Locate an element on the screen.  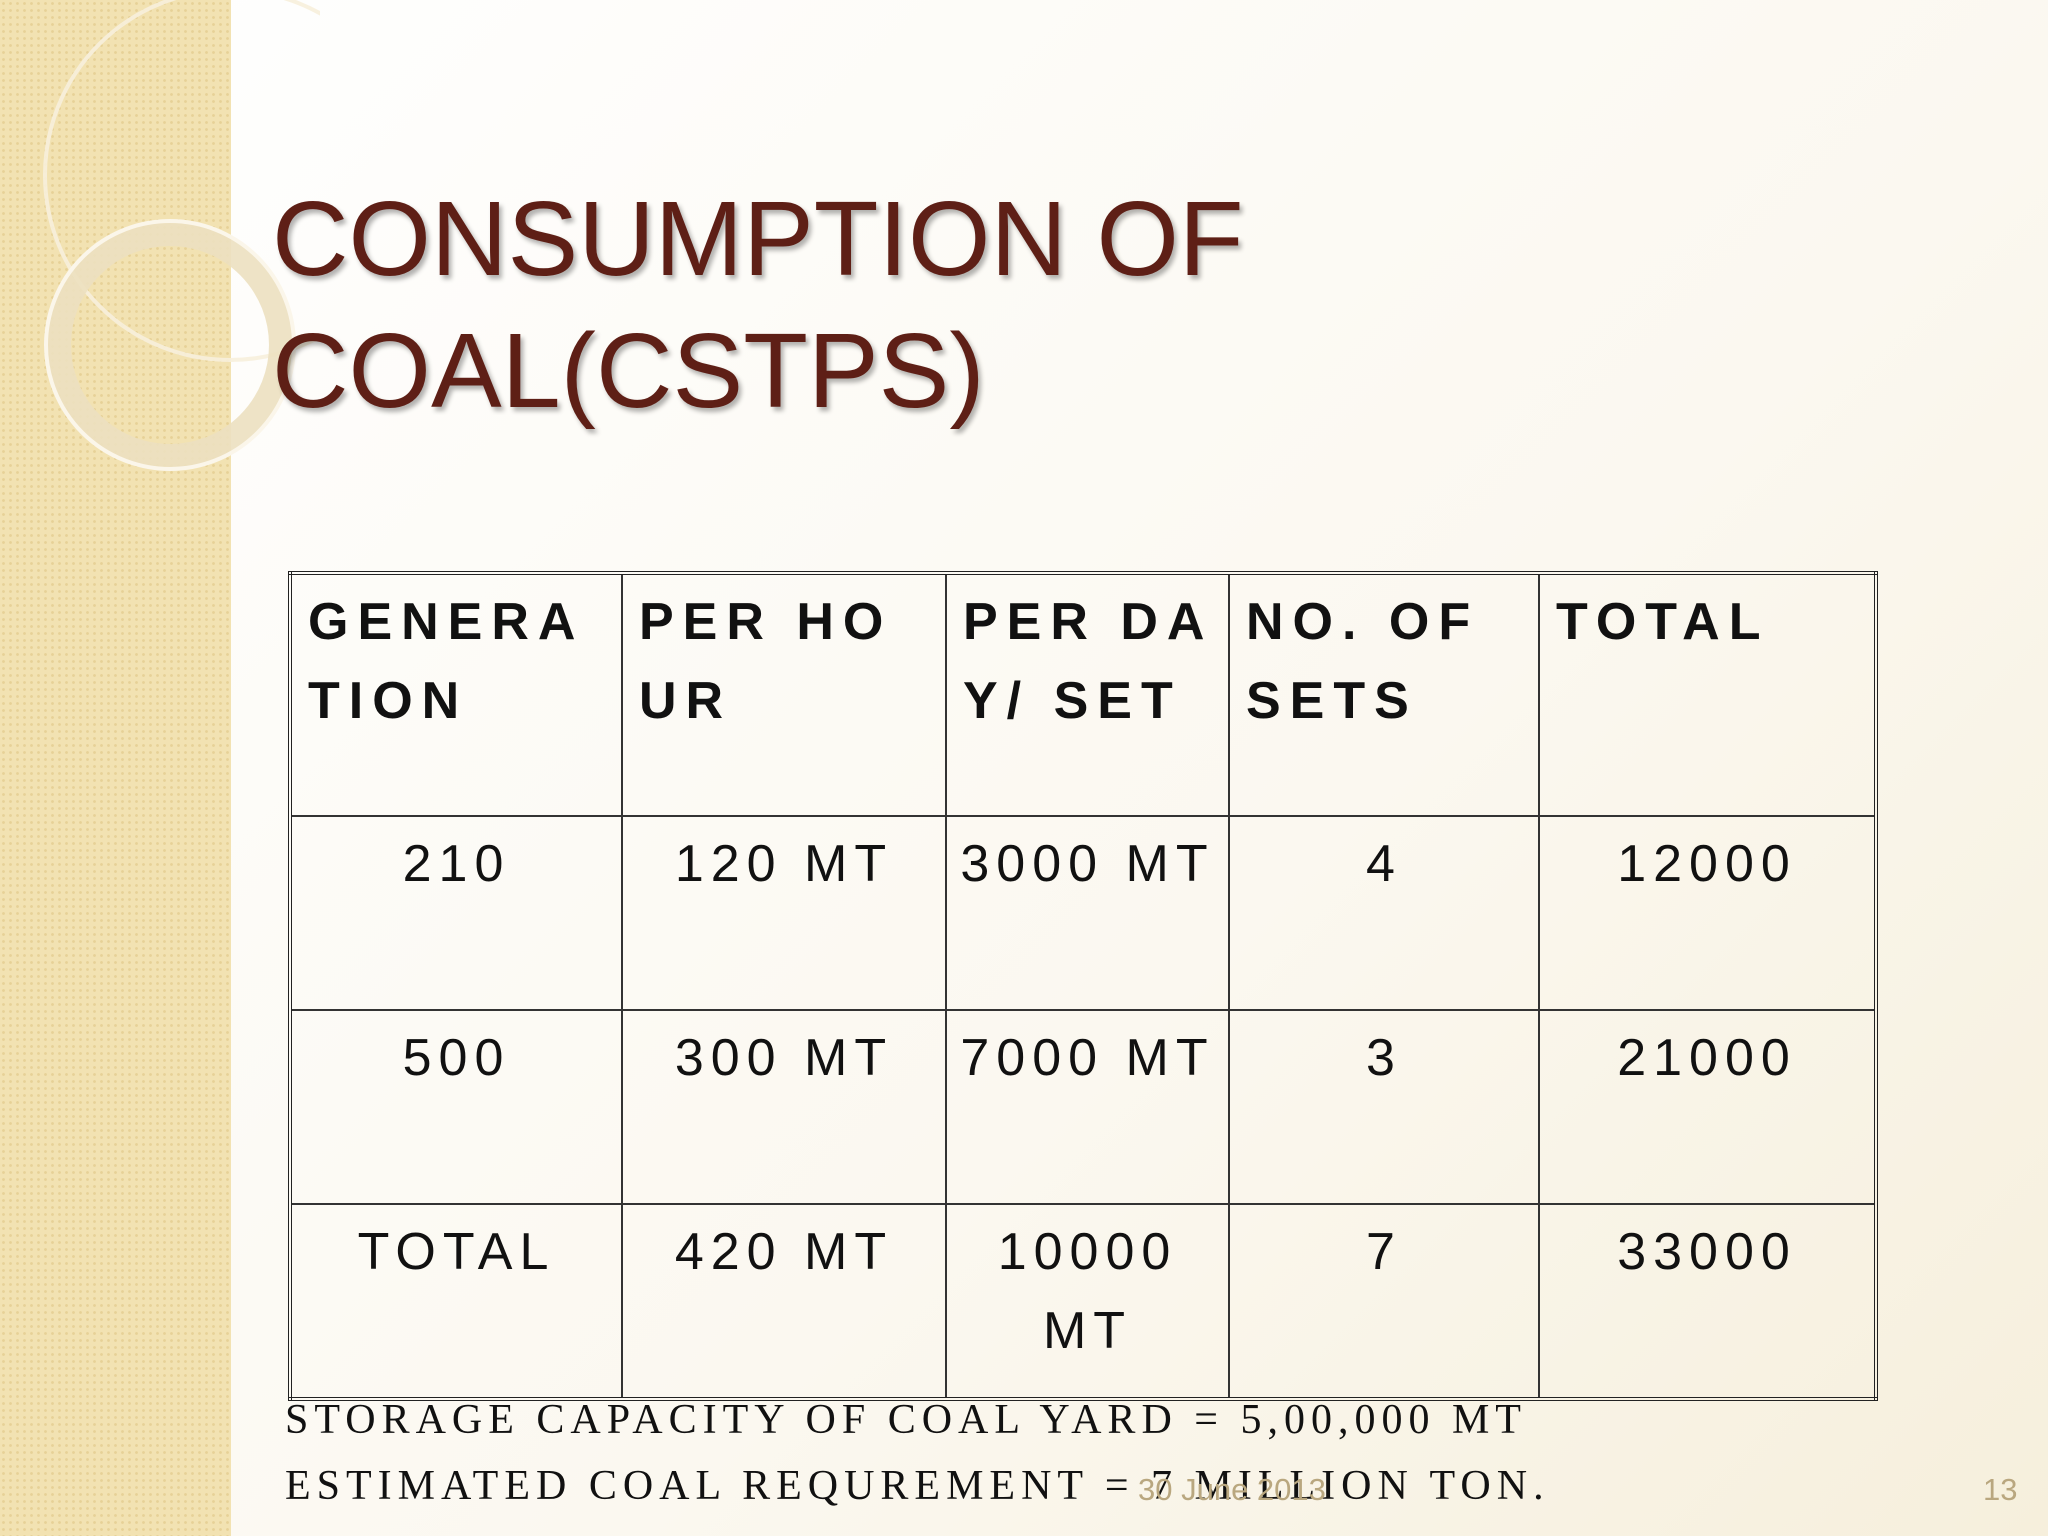
table-cell: 120 MT is located at coordinates (784, 913).